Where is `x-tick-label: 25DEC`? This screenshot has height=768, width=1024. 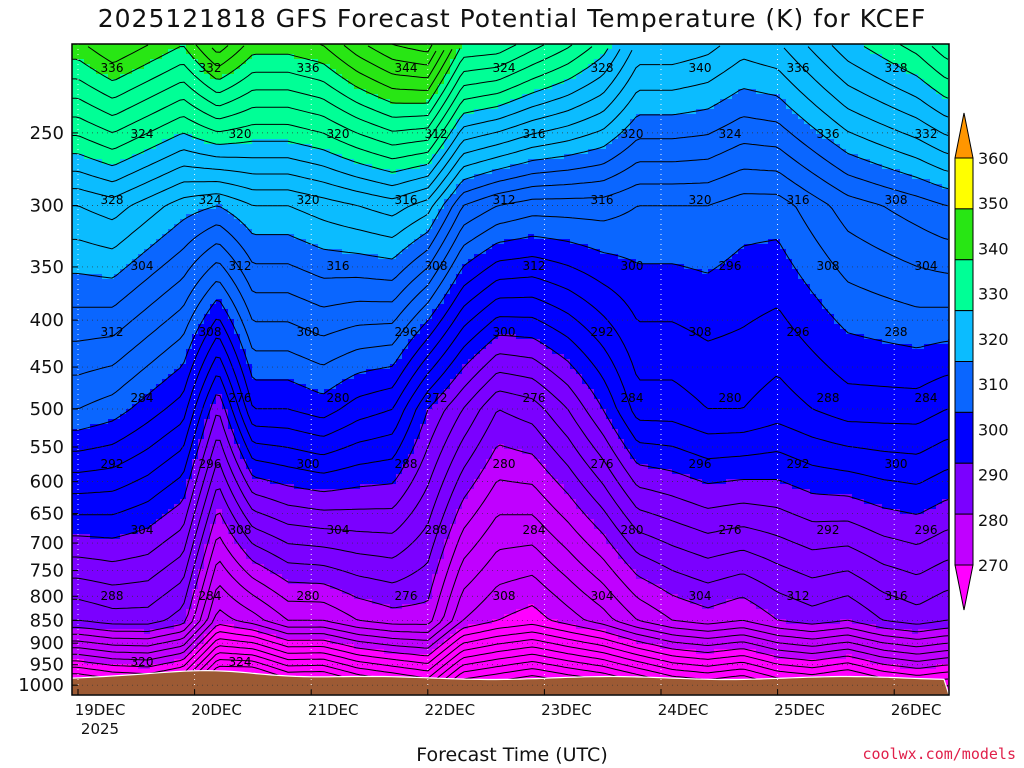 x-tick-label: 25DEC is located at coordinates (799, 710).